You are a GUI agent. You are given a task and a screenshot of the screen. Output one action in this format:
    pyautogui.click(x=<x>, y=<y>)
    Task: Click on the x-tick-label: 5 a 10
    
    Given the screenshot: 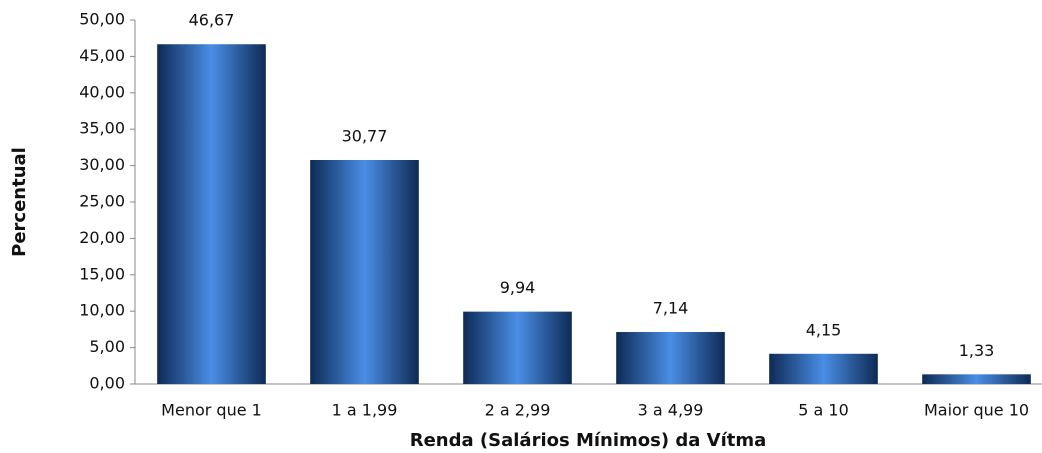 What is the action you would take?
    pyautogui.click(x=823, y=410)
    